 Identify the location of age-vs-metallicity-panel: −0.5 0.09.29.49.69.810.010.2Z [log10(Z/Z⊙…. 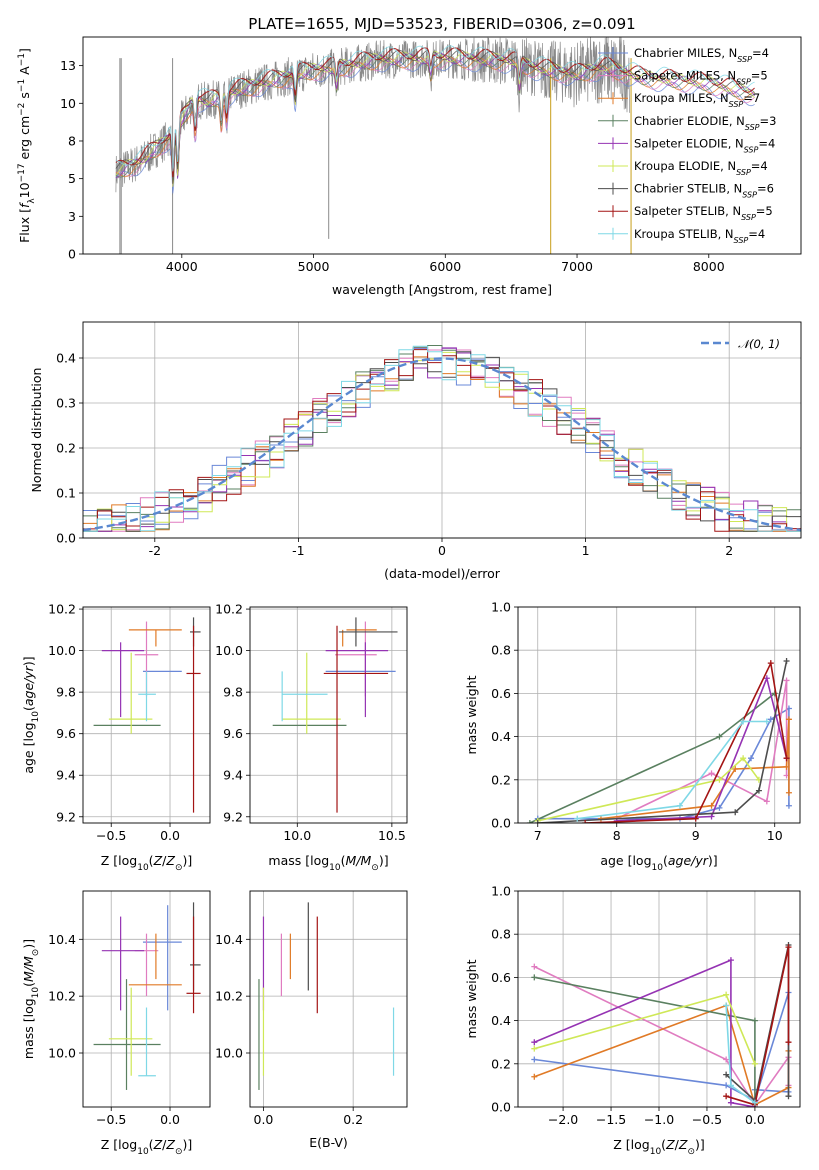
(116, 737).